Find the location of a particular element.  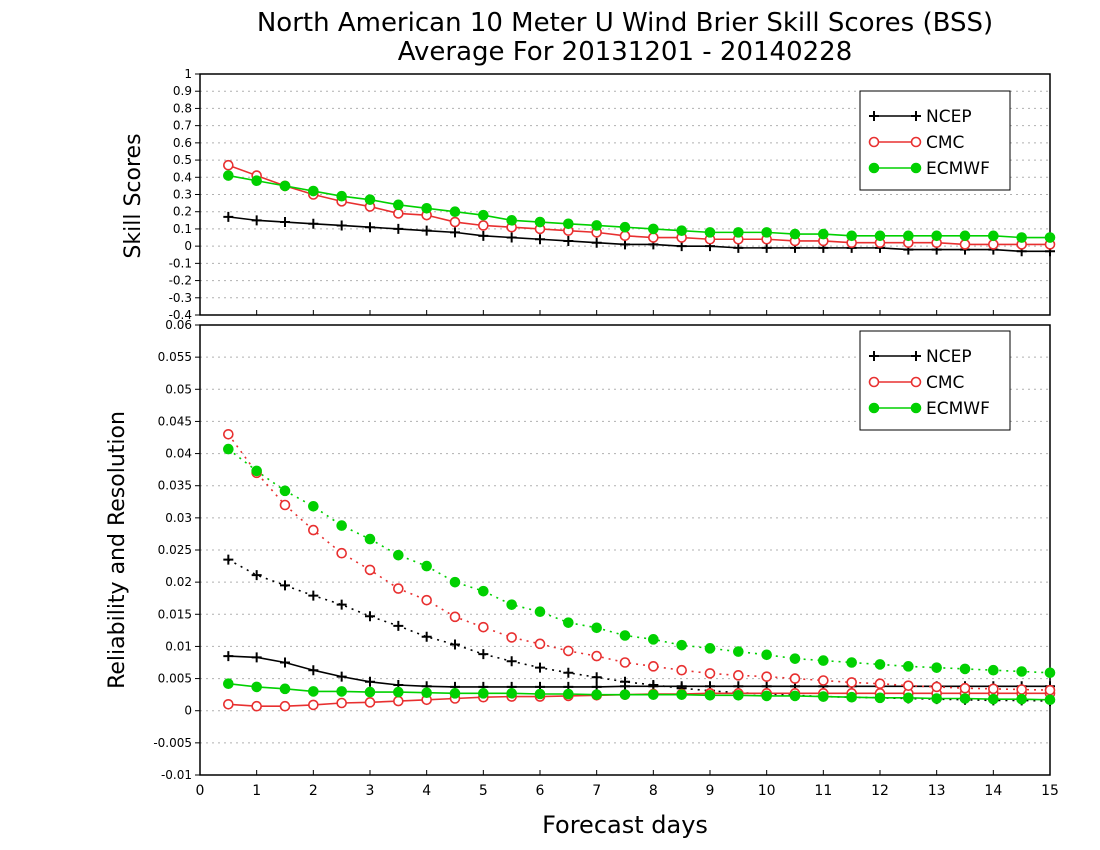

y-tick-label: -0.3 is located at coordinates (180, 298).